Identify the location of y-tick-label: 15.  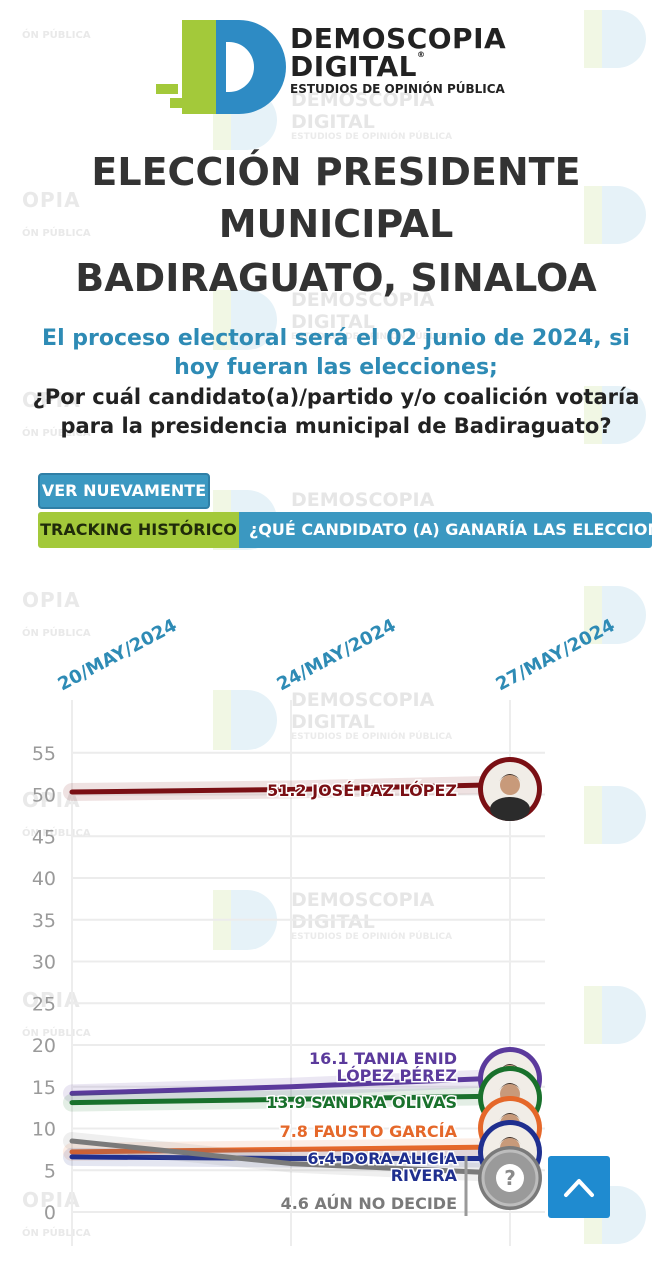
(44, 1088).